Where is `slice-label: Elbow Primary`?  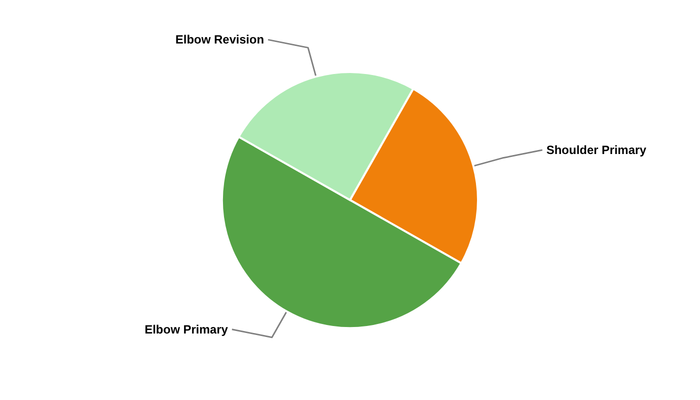
slice-label: Elbow Primary is located at coordinates (186, 329).